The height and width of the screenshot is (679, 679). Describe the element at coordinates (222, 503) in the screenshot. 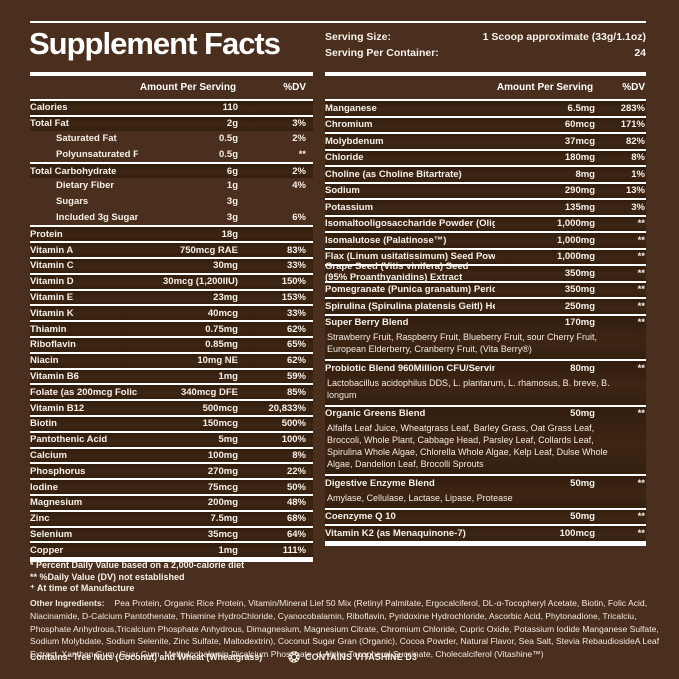

I see `nutrient-amount: 200mg` at that location.